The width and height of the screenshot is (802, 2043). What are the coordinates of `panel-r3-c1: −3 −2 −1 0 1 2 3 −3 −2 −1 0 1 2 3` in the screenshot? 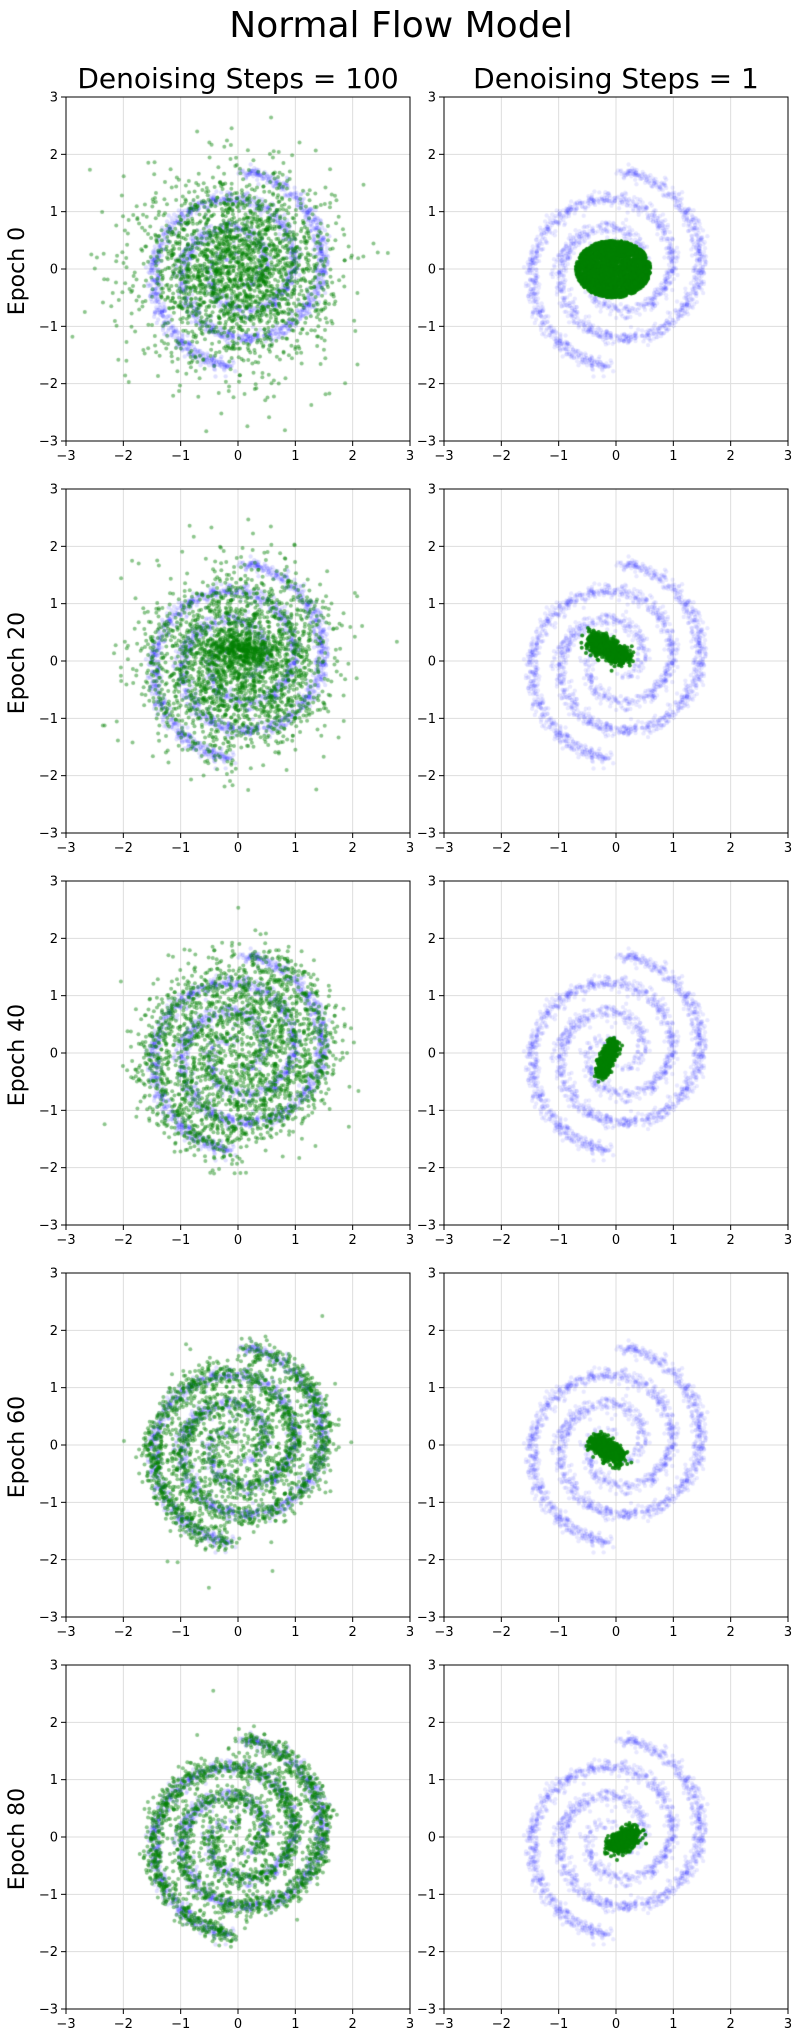 It's located at (604, 1454).